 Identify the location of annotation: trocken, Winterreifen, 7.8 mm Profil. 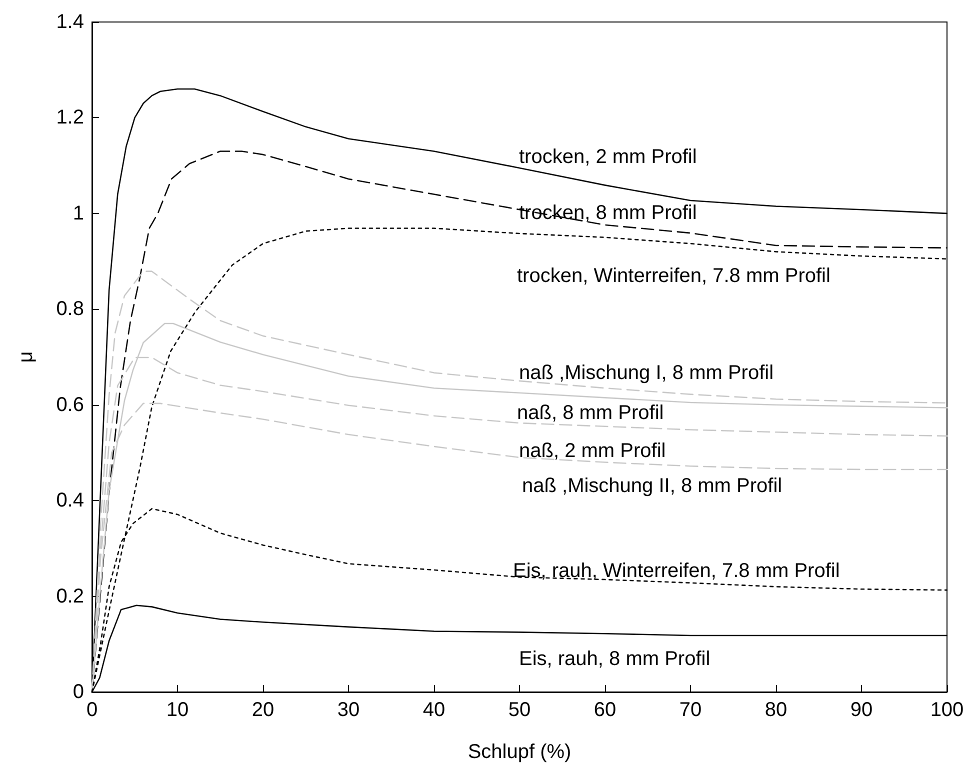
(673, 276).